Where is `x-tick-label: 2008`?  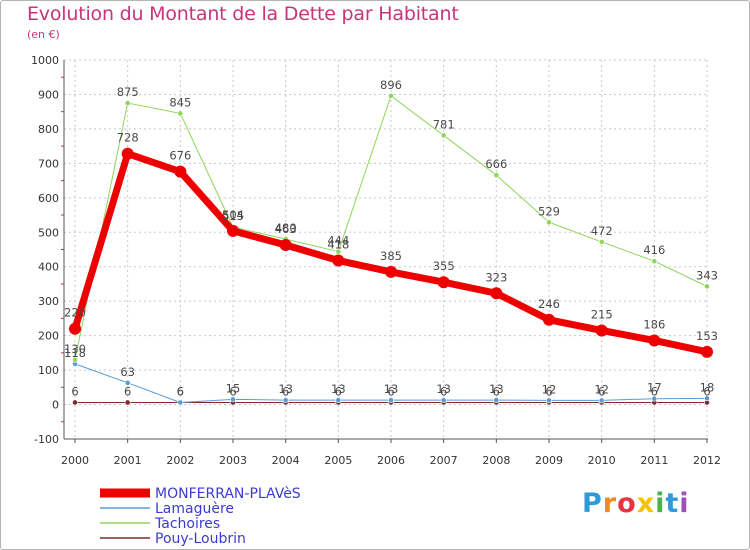 x-tick-label: 2008 is located at coordinates (496, 460).